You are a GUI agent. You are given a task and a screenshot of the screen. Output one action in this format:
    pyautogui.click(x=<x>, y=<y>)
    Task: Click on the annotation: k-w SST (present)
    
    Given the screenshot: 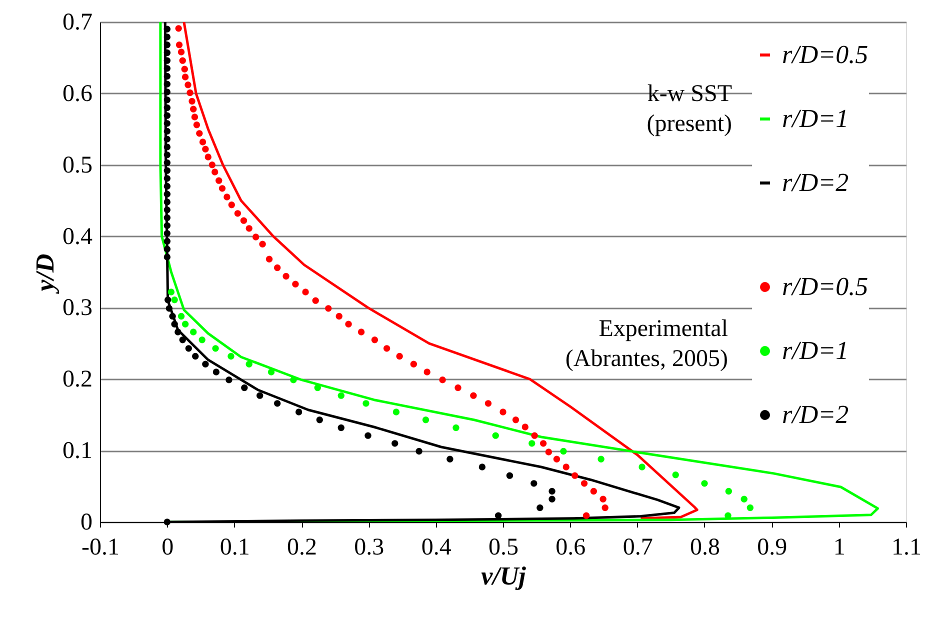 What is the action you would take?
    pyautogui.click(x=689, y=109)
    